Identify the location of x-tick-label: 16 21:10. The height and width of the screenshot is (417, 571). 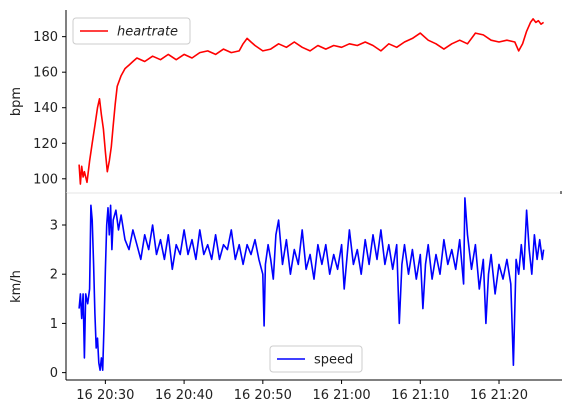
(420, 395).